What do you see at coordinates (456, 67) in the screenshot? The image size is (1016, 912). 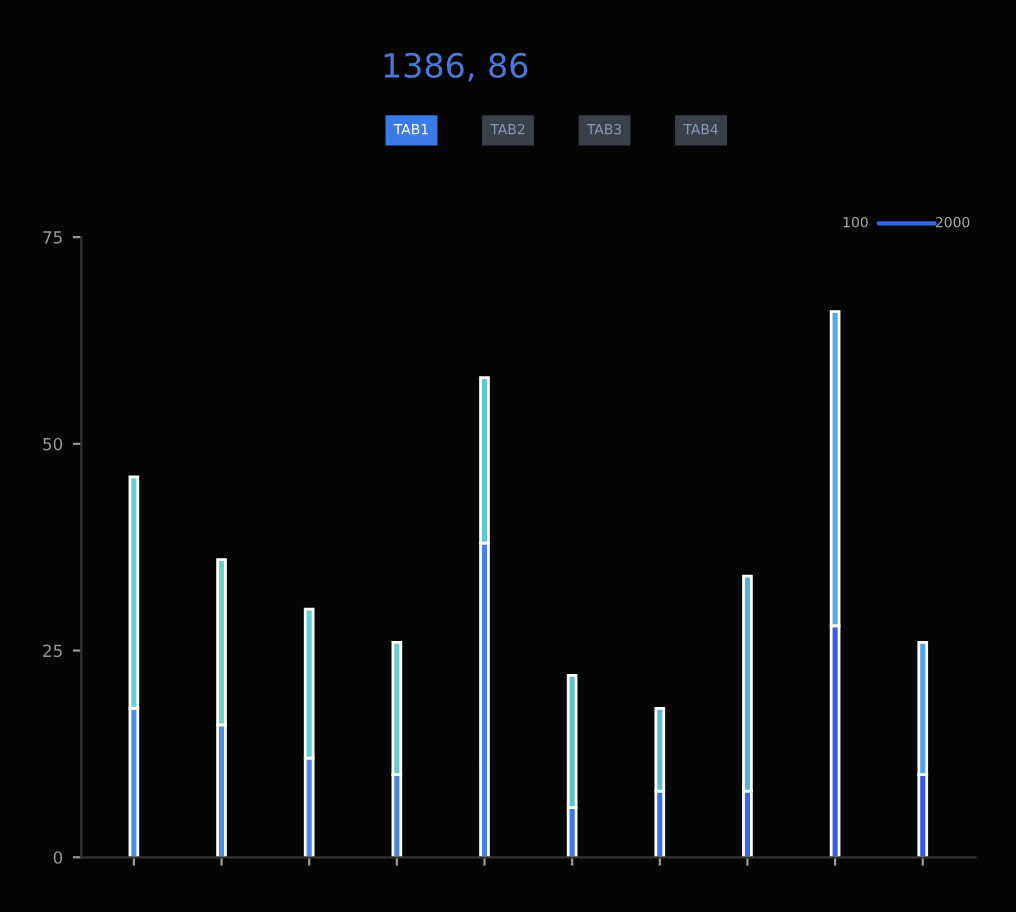 I see `text: 1386, 86` at bounding box center [456, 67].